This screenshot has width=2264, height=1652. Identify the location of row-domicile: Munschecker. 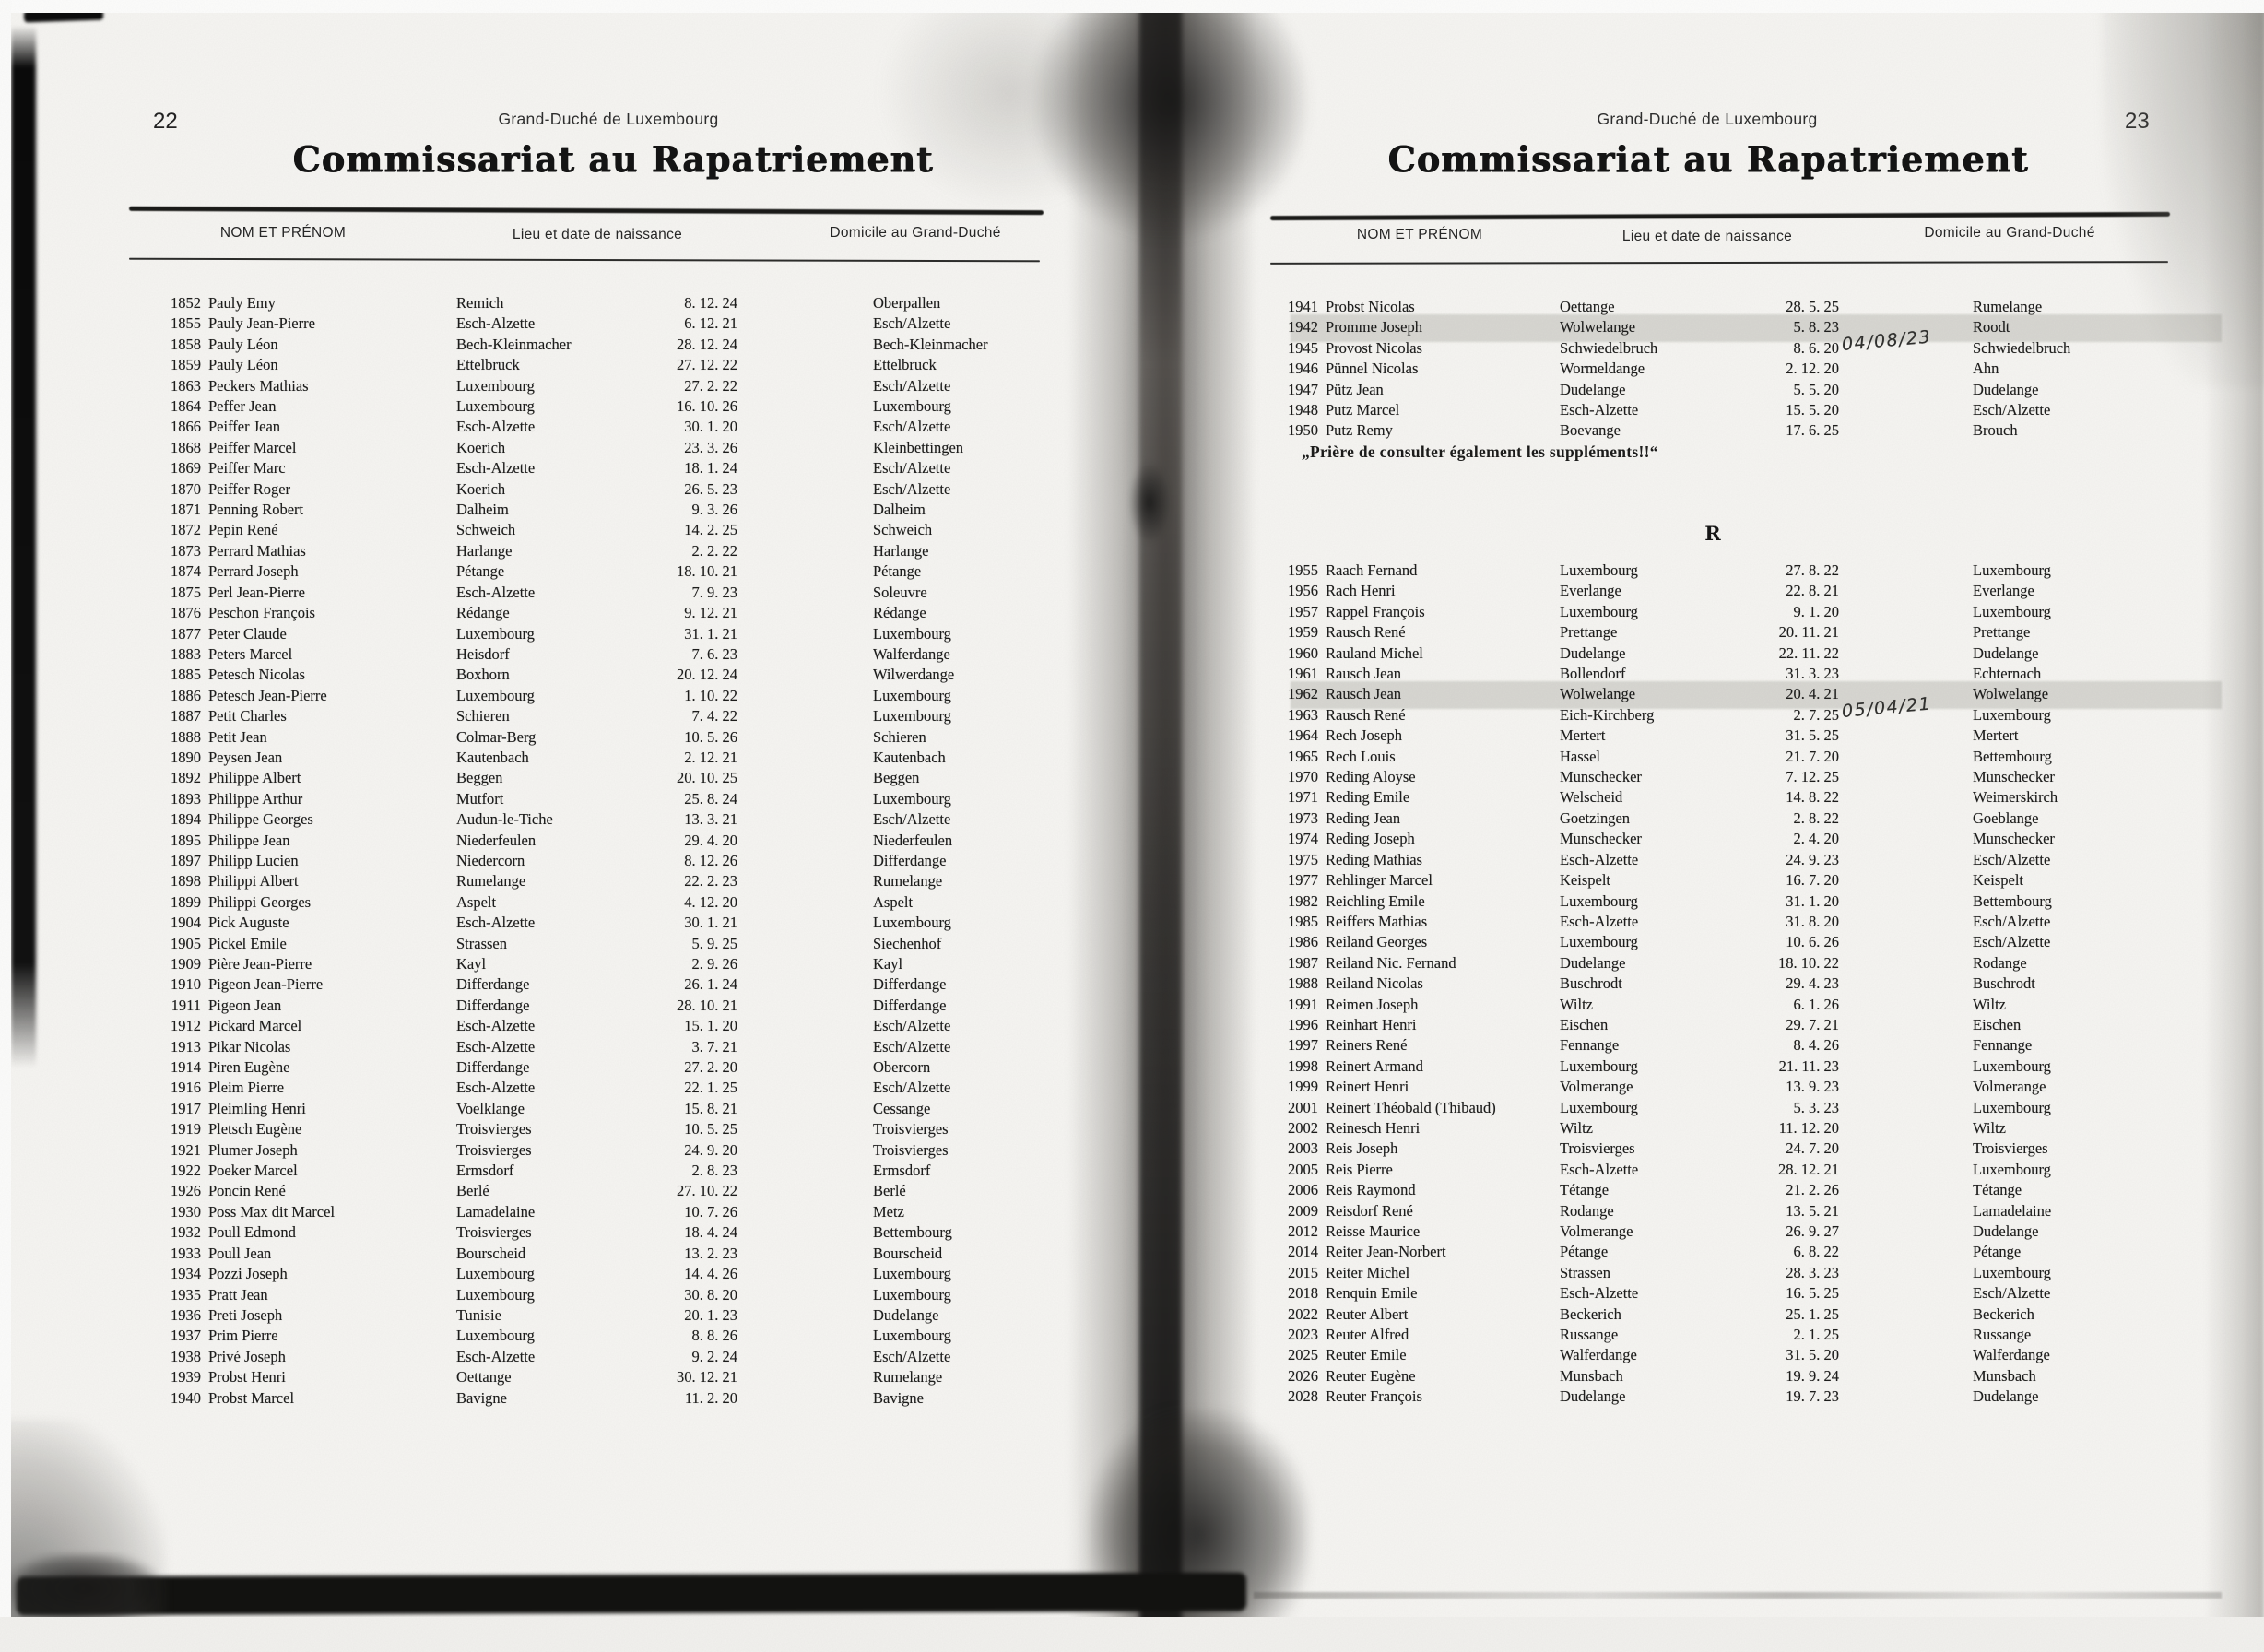
(2014, 839).